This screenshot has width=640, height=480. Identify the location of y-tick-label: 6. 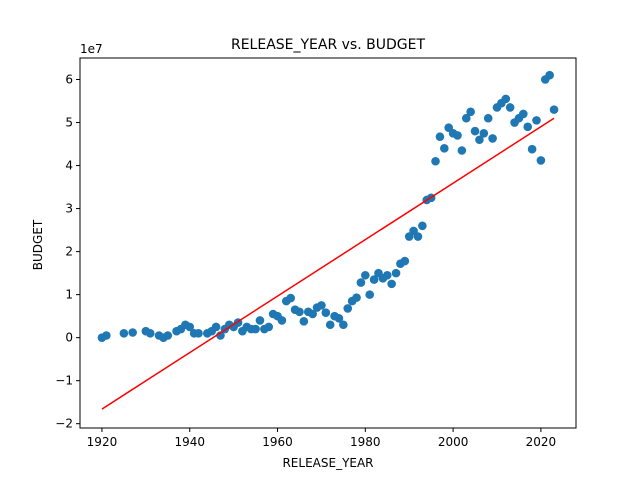
(69, 80).